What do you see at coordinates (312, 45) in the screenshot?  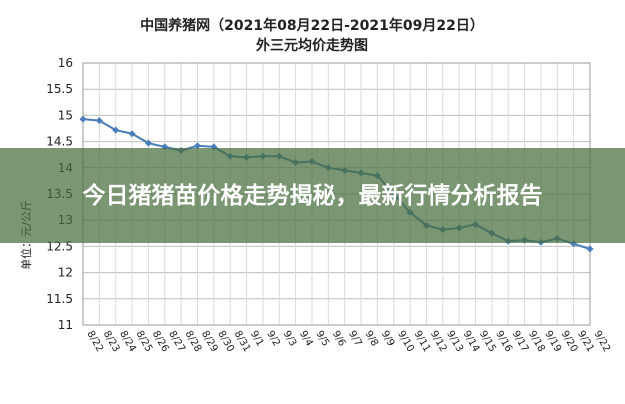 I see `chart-subtitle: 外三元均价走势图` at bounding box center [312, 45].